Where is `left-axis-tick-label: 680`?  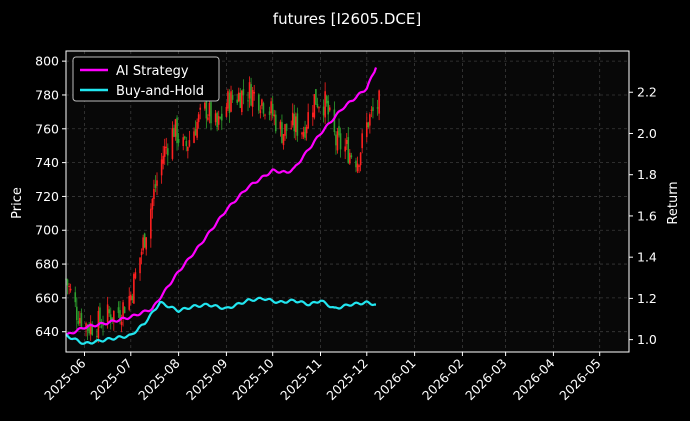 left-axis-tick-label: 680 is located at coordinates (47, 264).